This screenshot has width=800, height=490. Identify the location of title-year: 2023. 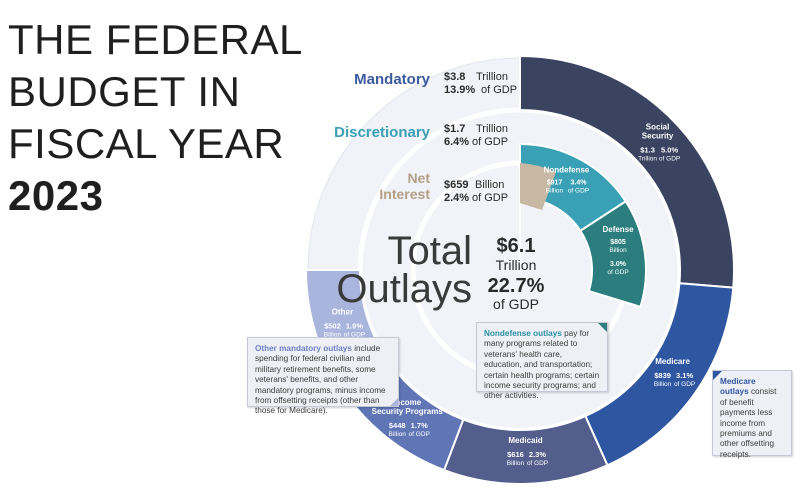
(56, 195).